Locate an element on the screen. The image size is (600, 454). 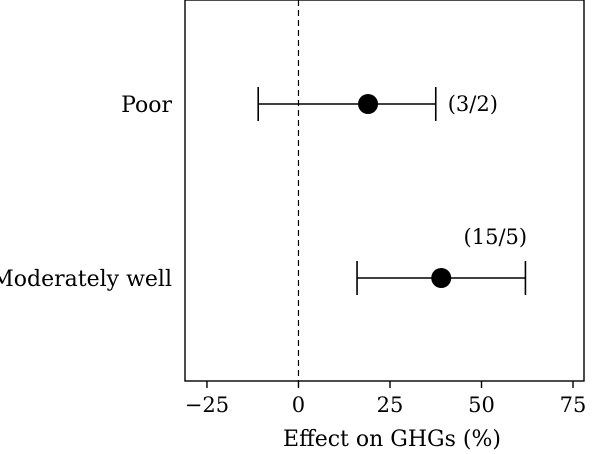
x-tick-label: 75 is located at coordinates (573, 405).